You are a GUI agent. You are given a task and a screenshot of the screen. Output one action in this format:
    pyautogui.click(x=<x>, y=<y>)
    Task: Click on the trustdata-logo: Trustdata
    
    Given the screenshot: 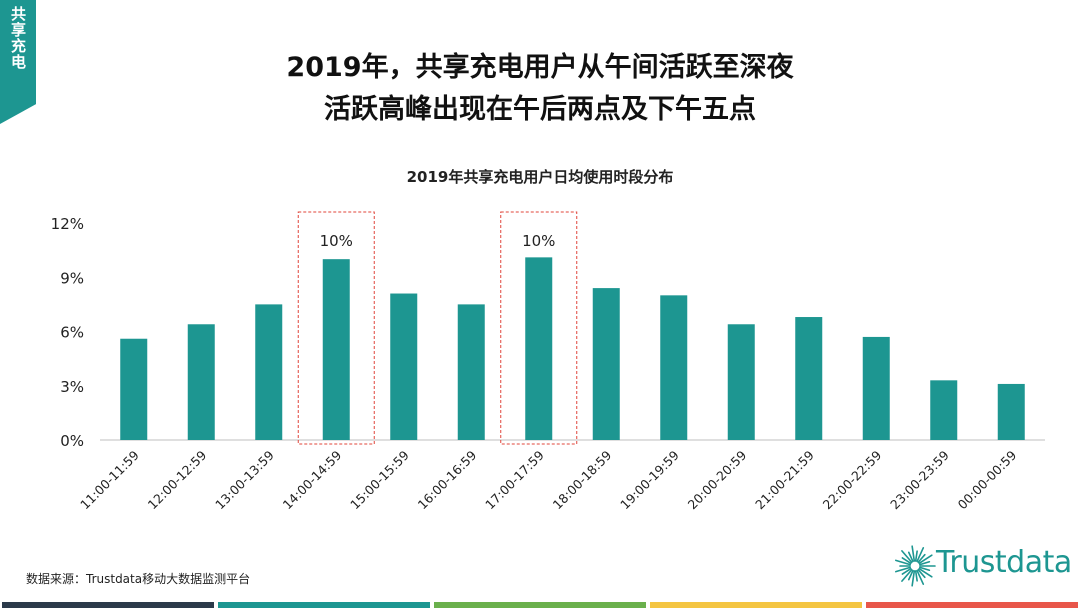 What is the action you would take?
    pyautogui.click(x=982, y=564)
    